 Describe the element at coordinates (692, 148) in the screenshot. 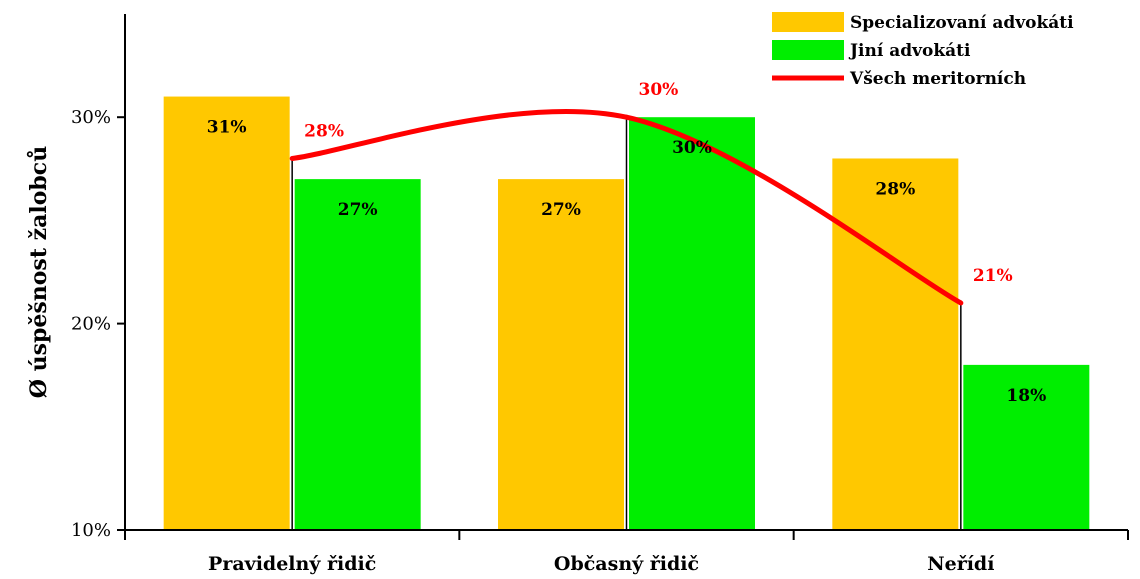

I see `bar-label-jini-advokati-obcasny-ridic: 30%` at that location.